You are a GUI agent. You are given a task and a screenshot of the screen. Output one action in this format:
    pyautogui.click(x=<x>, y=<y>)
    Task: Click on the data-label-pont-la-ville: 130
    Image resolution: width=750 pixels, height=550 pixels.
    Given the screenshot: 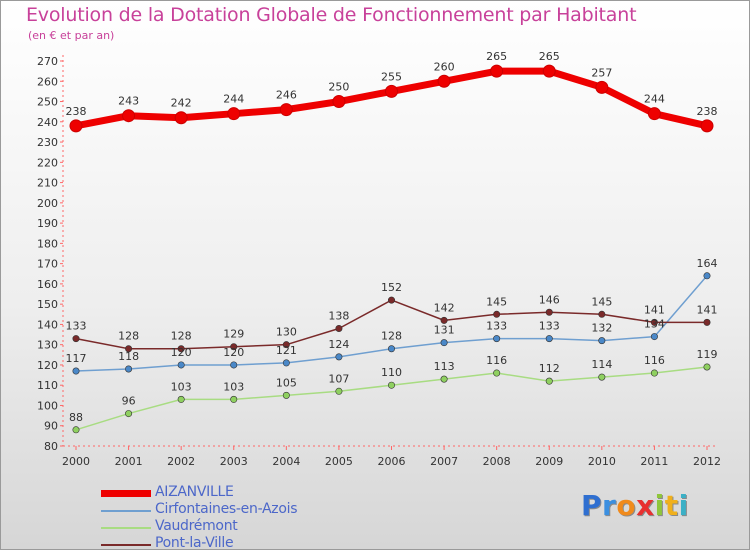 What is the action you would take?
    pyautogui.click(x=286, y=332)
    